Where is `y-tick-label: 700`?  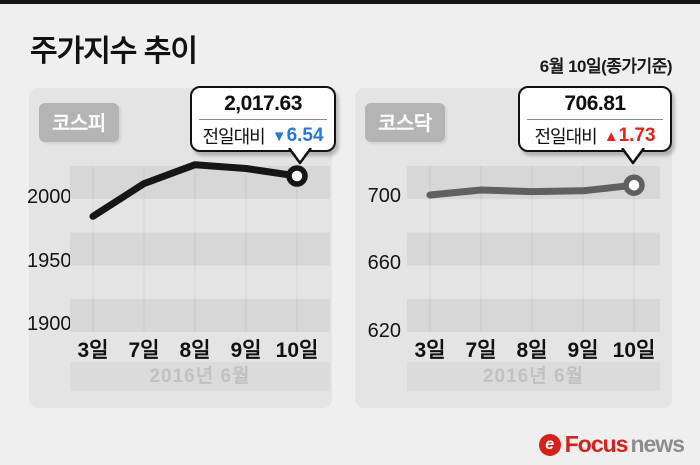 y-tick-label: 700 is located at coordinates (384, 195).